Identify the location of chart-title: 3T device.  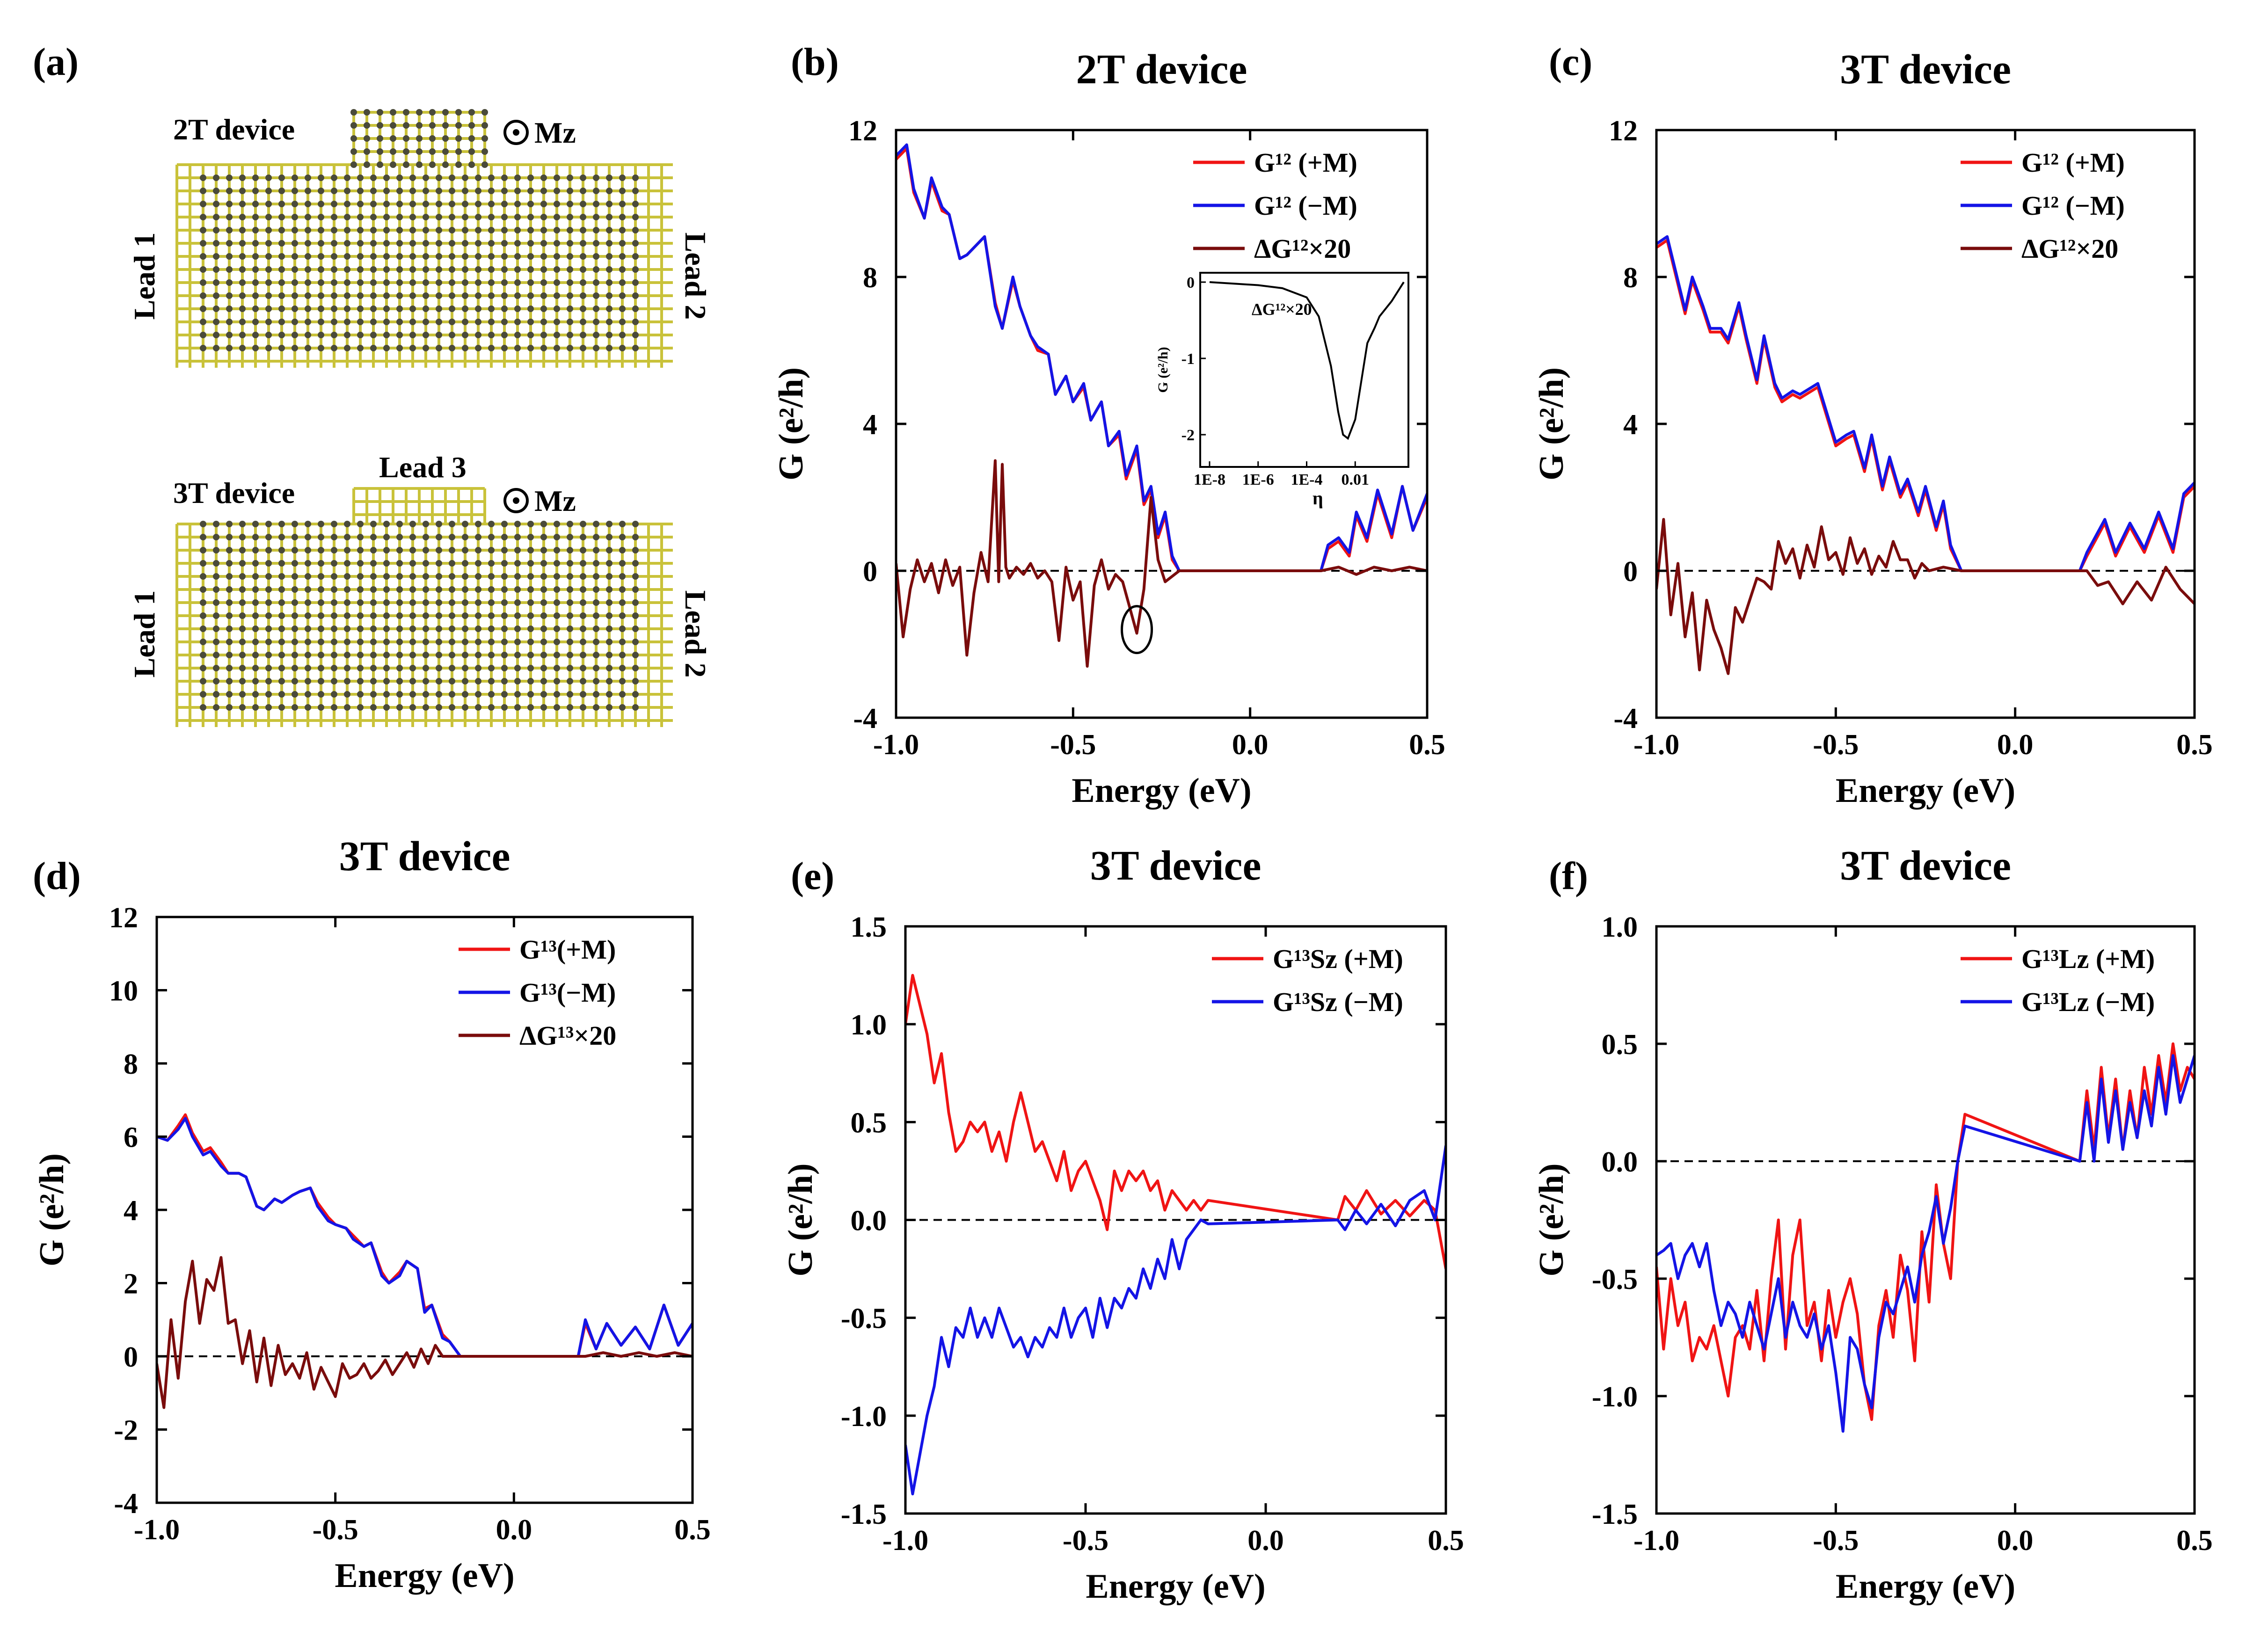
(424, 857).